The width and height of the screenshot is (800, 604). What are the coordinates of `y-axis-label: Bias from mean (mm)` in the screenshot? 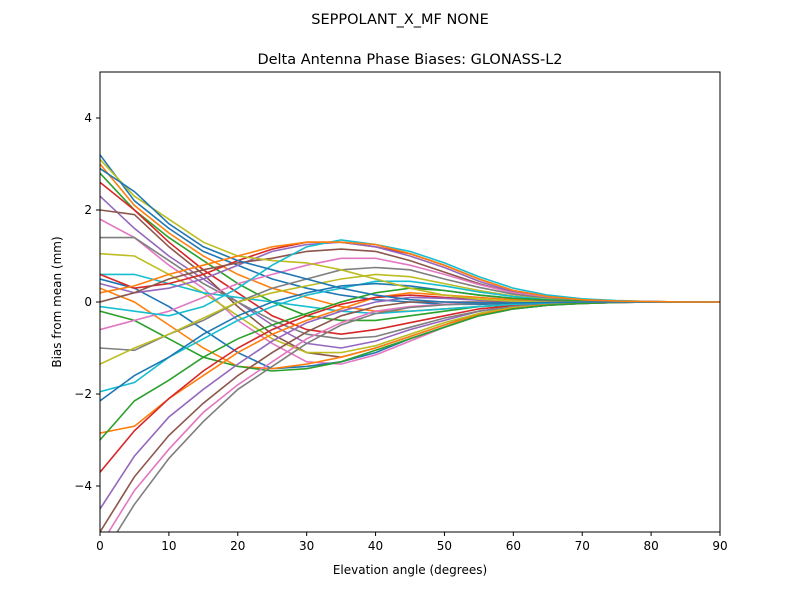 It's located at (57, 301).